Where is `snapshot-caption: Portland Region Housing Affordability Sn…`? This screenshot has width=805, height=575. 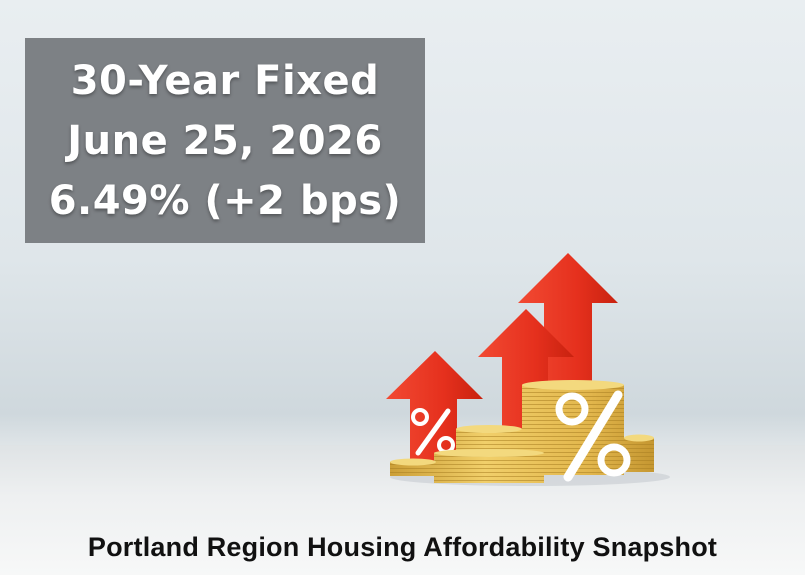
snapshot-caption: Portland Region Housing Affordability Sn… is located at coordinates (402, 547).